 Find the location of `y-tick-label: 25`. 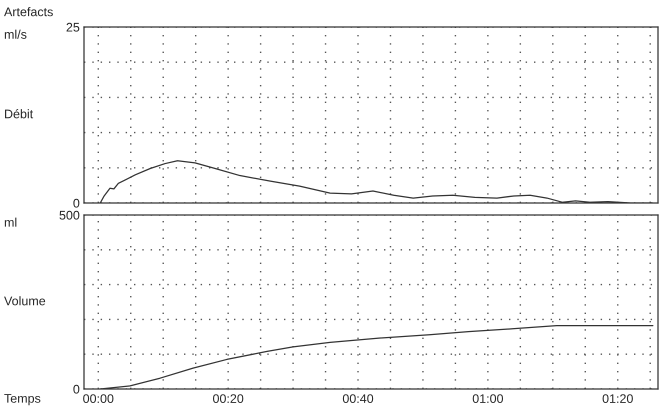

y-tick-label: 25 is located at coordinates (73, 27).